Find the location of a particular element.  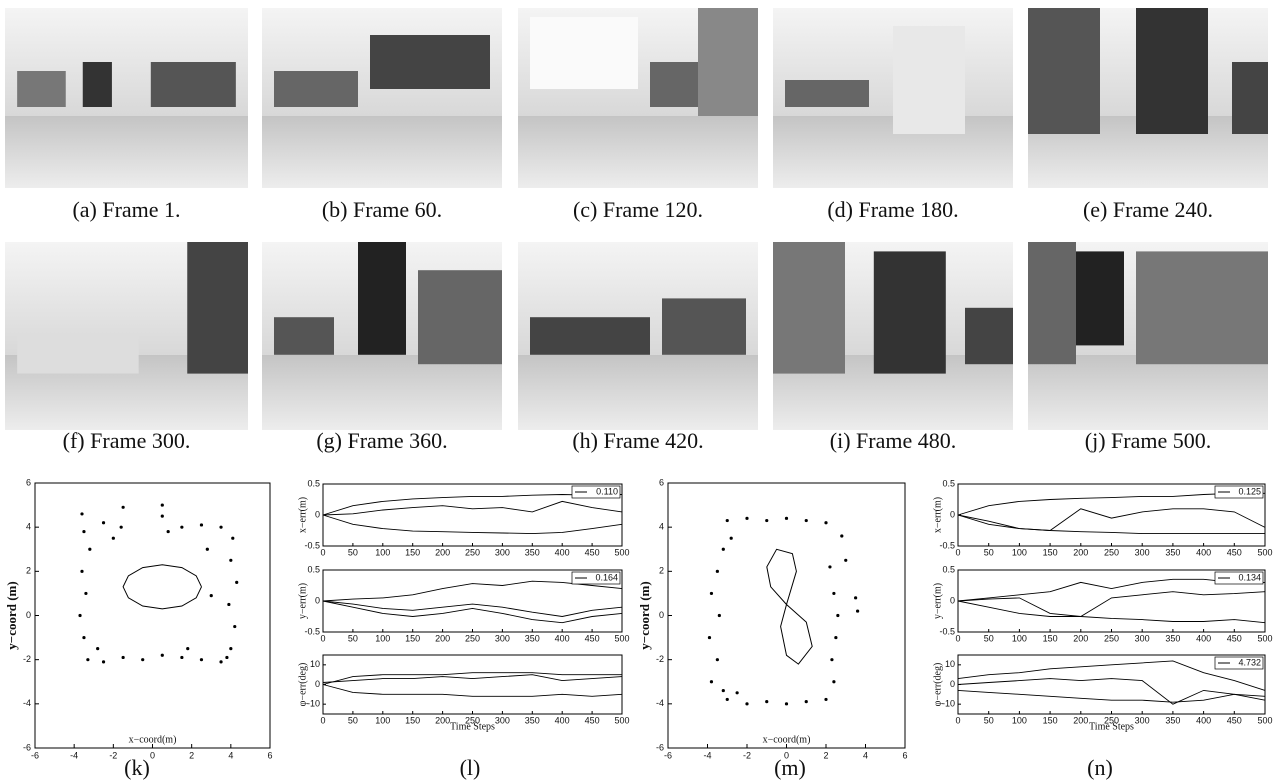

axes-frame is located at coordinates (472, 684).